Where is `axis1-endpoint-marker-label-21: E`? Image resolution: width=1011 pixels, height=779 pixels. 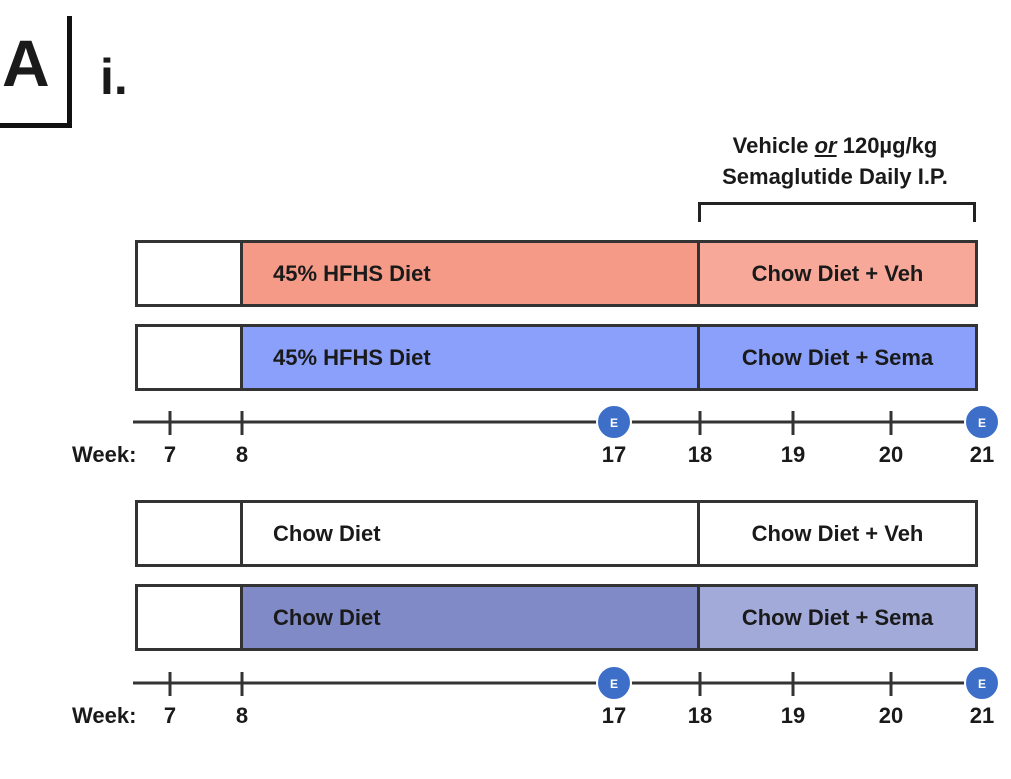 axis1-endpoint-marker-label-21: E is located at coordinates (982, 423).